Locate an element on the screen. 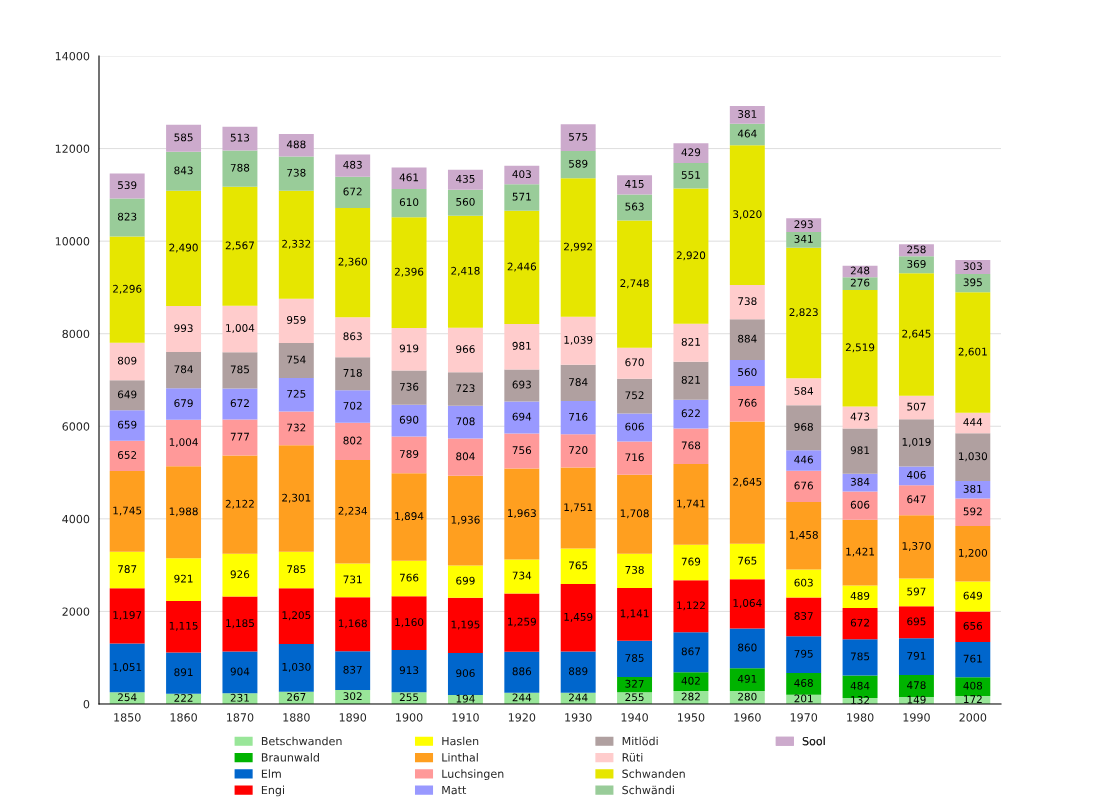 This screenshot has height=800, width=1100. data-label: 2,748 is located at coordinates (634, 284).